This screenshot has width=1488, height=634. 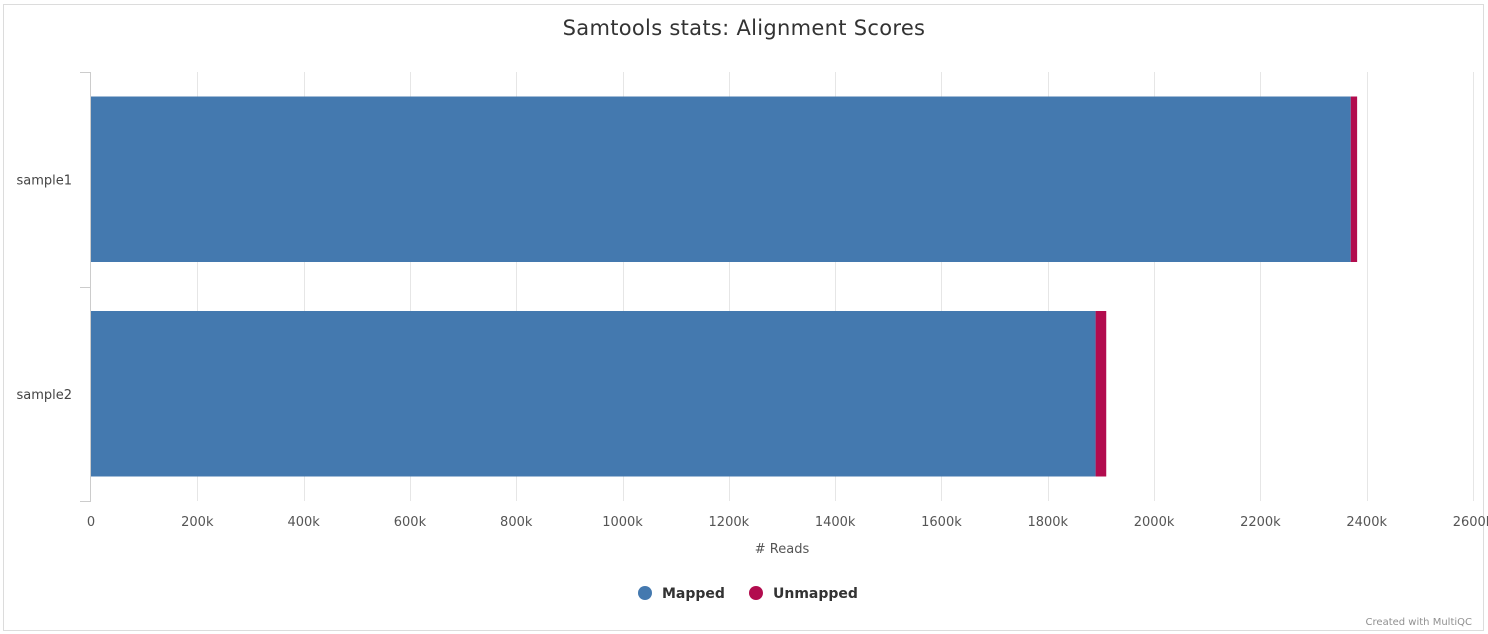 What do you see at coordinates (782, 549) in the screenshot?
I see `x-axis-title: # Reads` at bounding box center [782, 549].